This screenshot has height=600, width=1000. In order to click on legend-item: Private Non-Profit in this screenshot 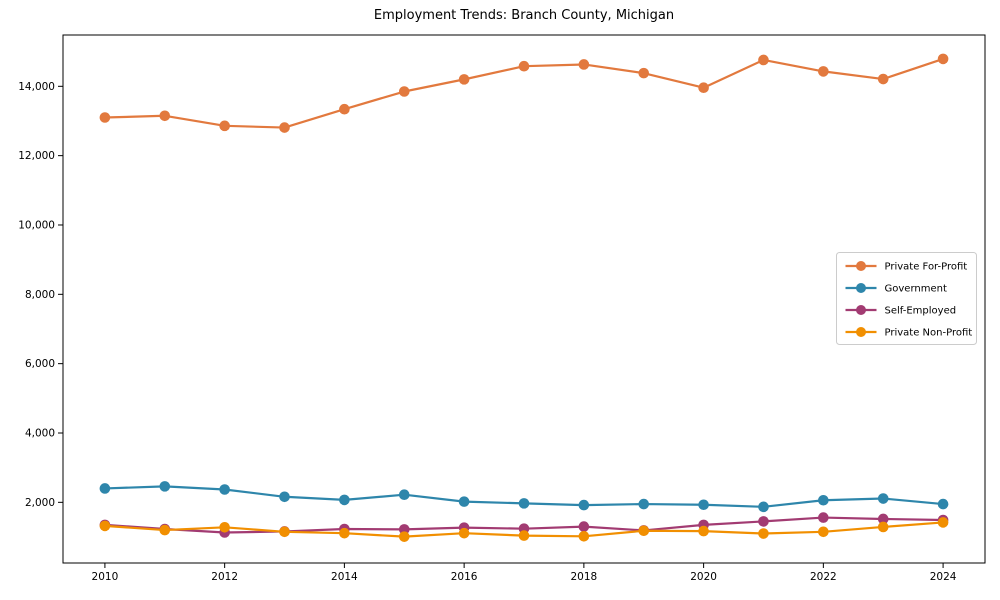, I will do `click(909, 333)`.